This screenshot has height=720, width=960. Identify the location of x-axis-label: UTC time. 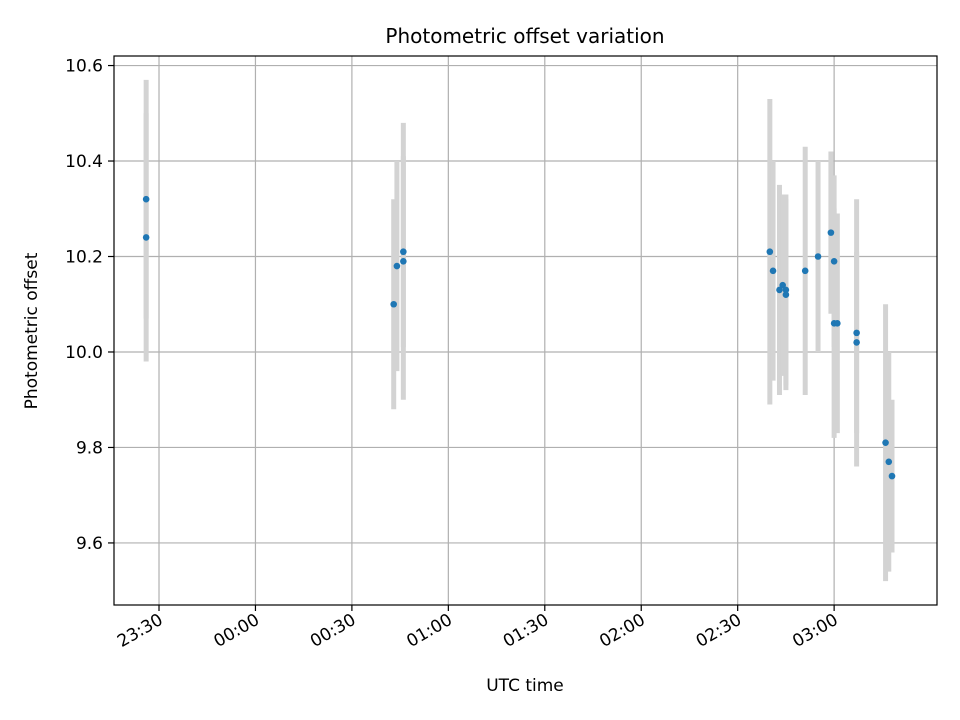
(525, 686).